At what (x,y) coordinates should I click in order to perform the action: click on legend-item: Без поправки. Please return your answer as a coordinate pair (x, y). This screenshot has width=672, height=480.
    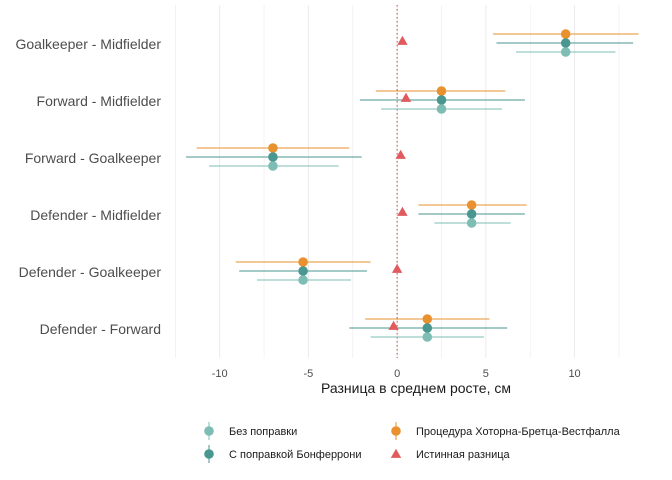
    Looking at the image, I should click on (250, 431).